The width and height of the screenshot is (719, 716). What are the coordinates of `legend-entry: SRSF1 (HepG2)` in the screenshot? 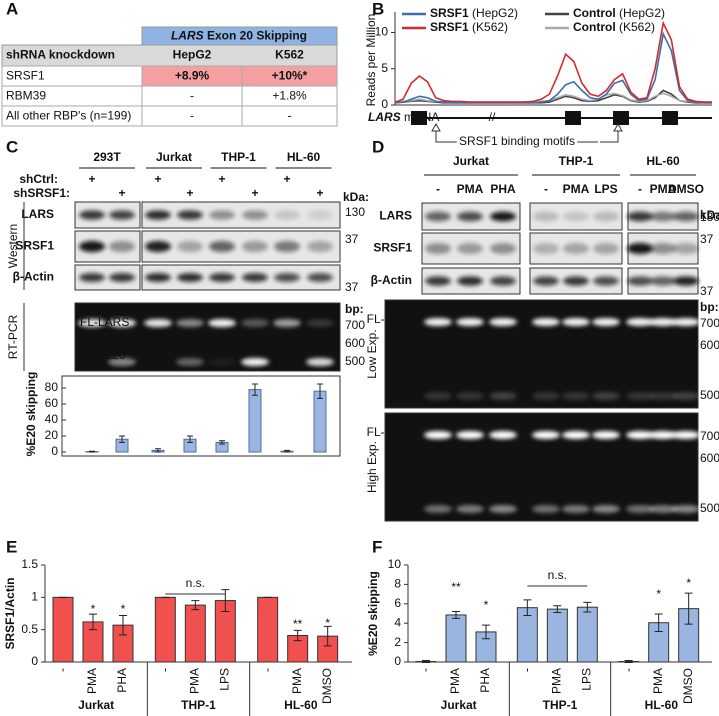 It's located at (474, 13).